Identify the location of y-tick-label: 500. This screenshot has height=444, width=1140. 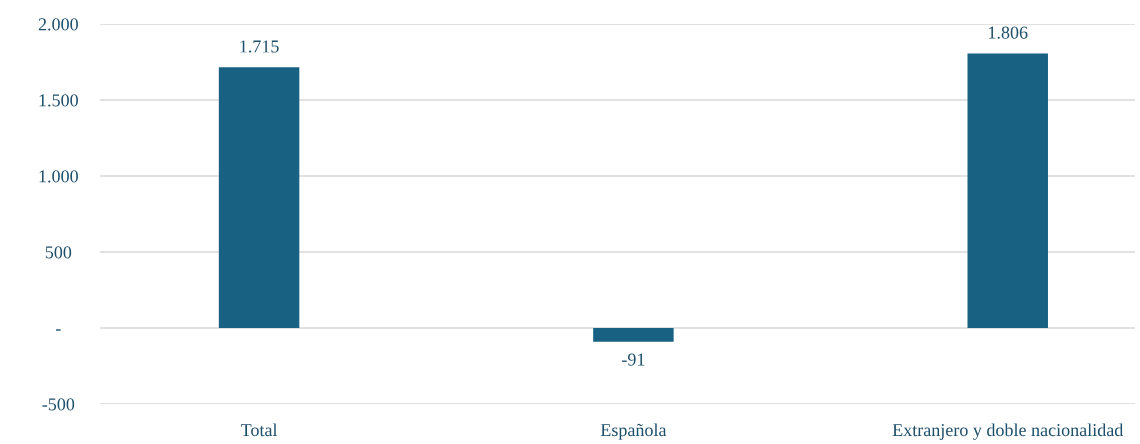
(58, 252).